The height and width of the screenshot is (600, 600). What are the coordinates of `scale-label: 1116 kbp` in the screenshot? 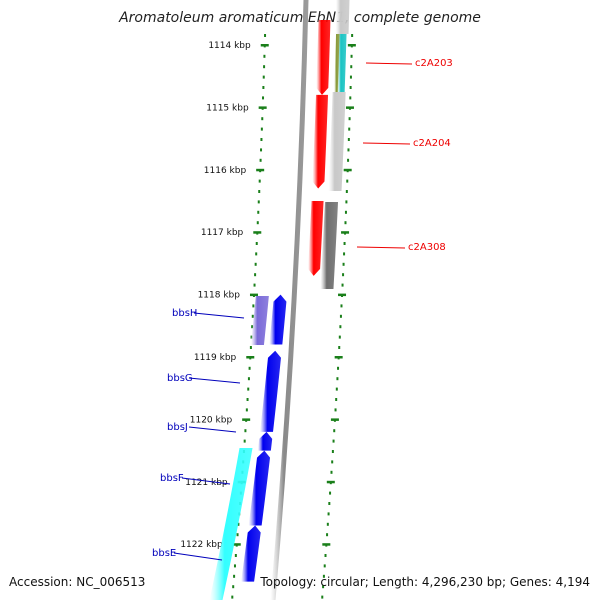 It's located at (225, 171).